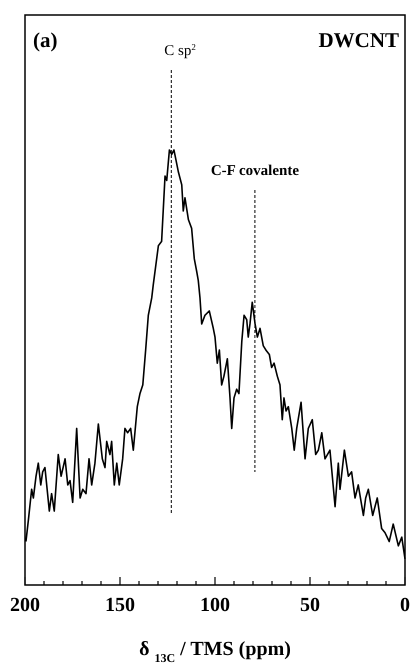 The height and width of the screenshot is (666, 411). Describe the element at coordinates (25, 605) in the screenshot. I see `x-tick-label: 200` at that location.